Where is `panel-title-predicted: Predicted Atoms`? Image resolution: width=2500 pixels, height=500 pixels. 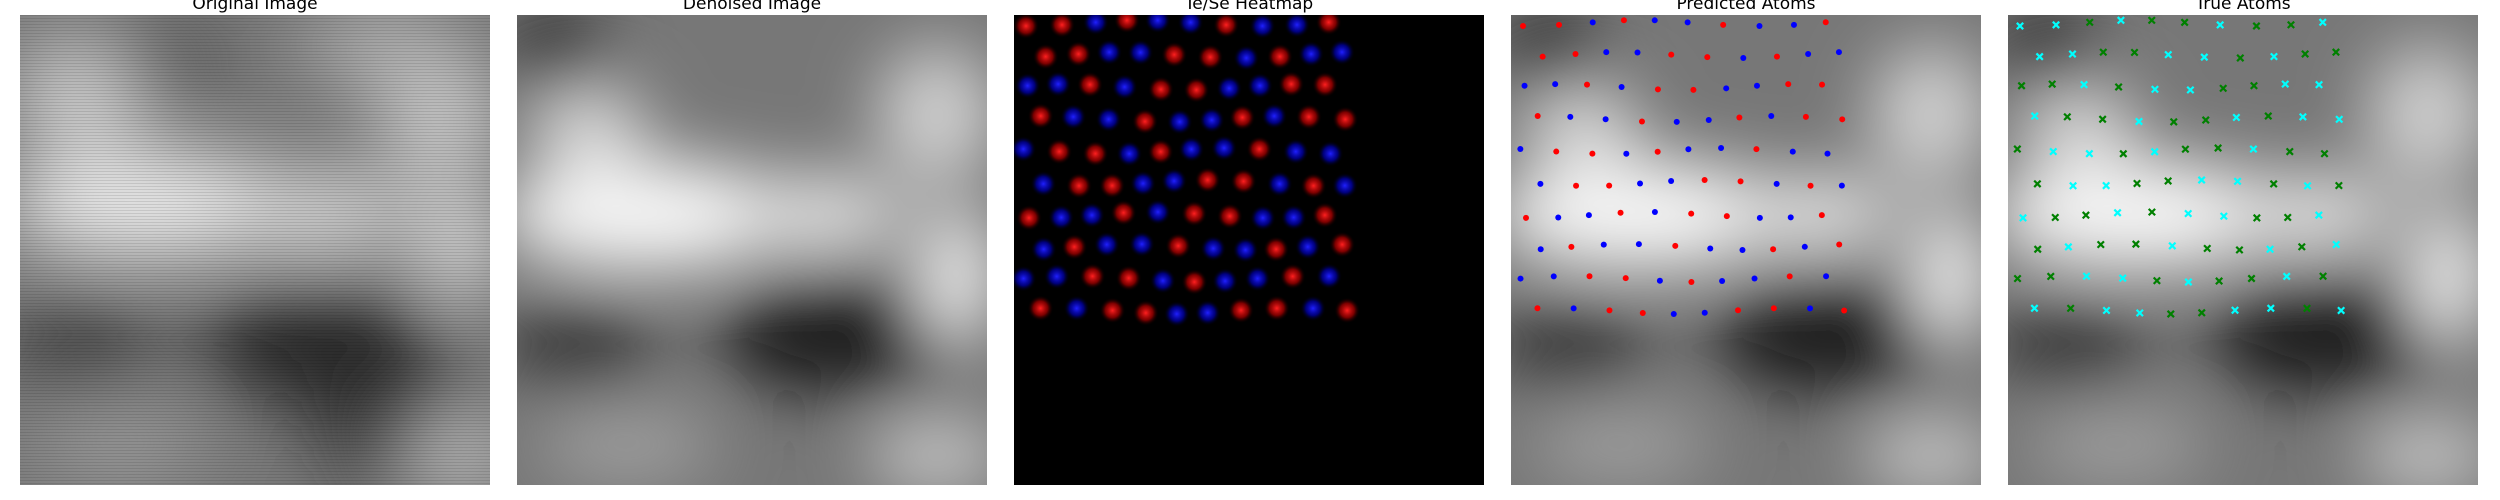
panel-title-predicted: Predicted Atoms is located at coordinates (1746, 7).